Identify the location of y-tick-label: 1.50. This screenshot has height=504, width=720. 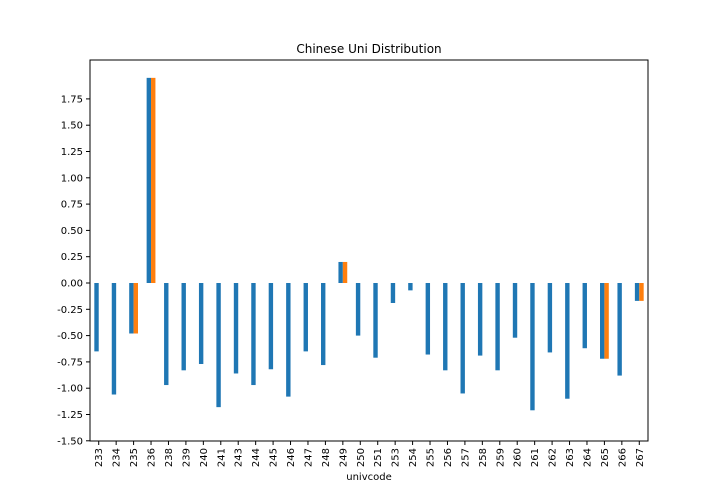
(72, 126).